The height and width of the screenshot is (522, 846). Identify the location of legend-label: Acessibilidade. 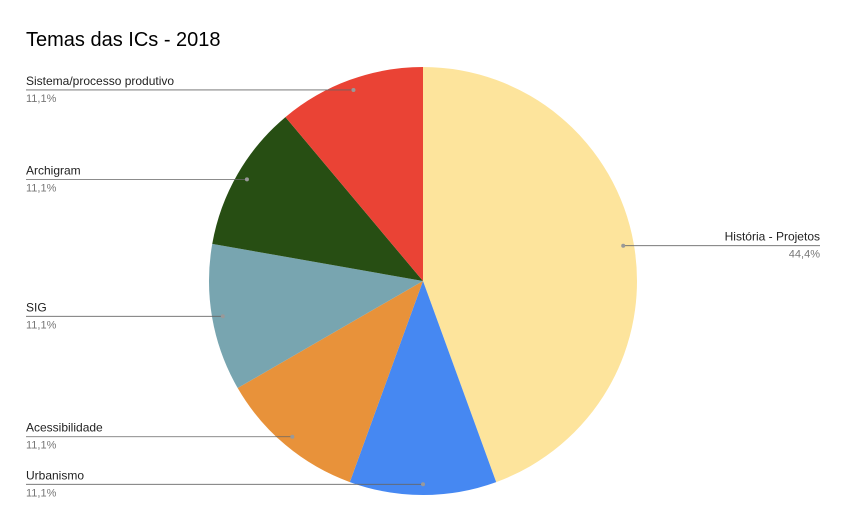
(64, 428).